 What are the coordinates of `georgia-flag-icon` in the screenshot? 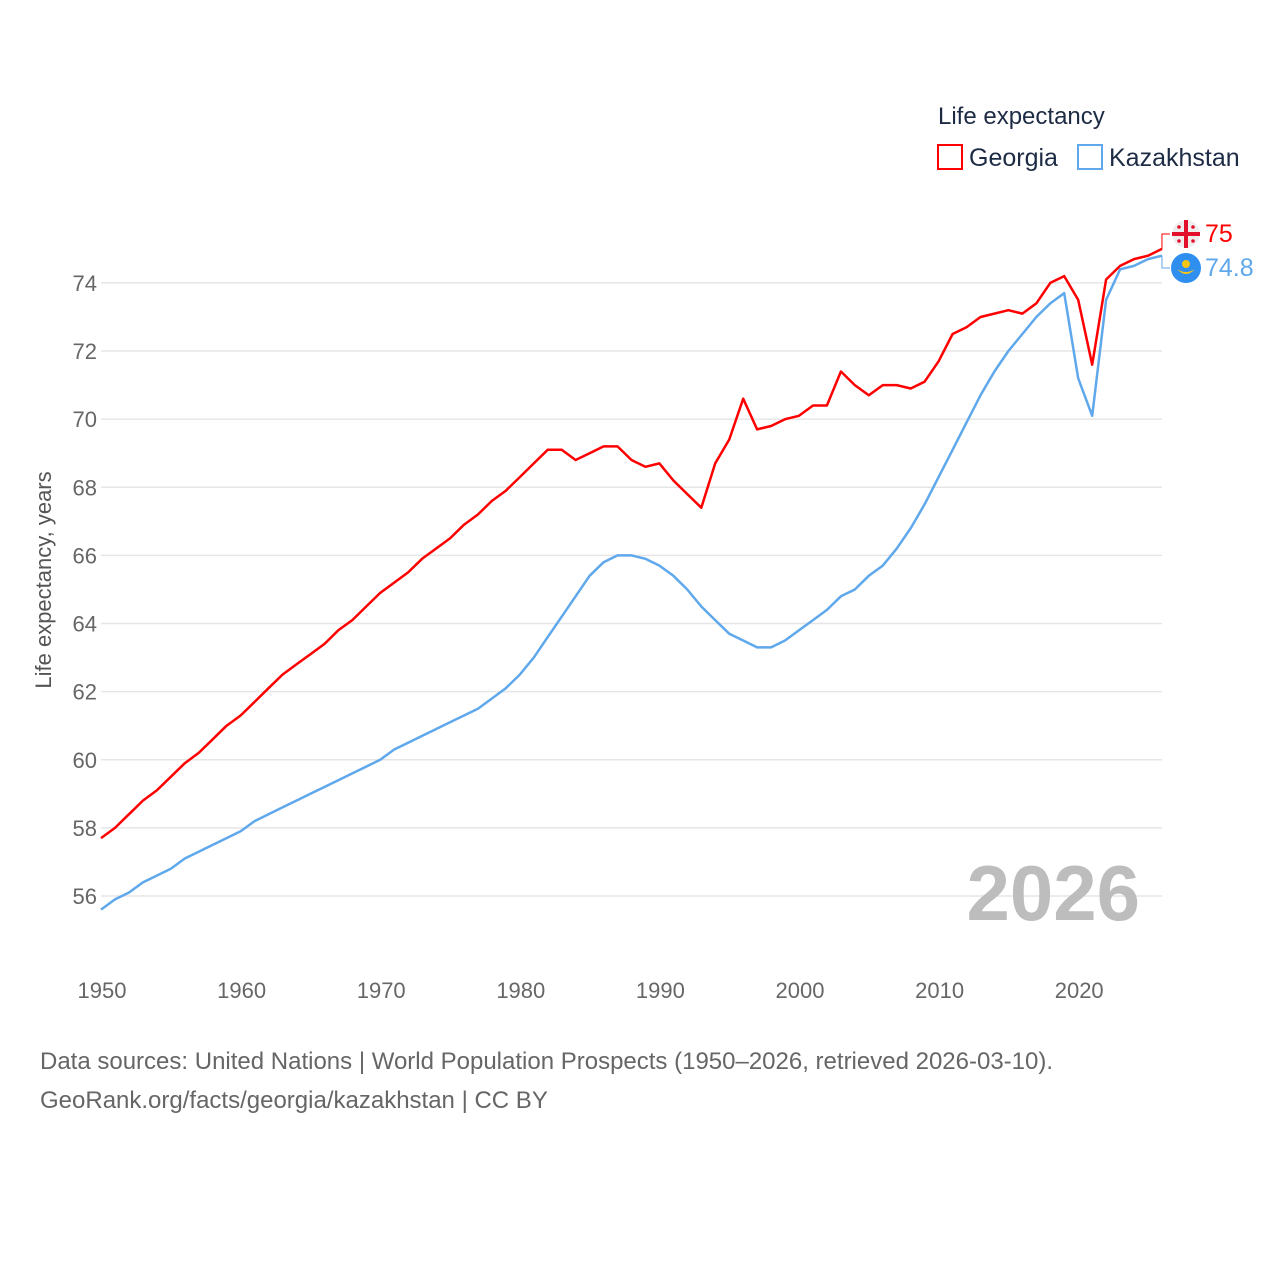 It's located at (1186, 234).